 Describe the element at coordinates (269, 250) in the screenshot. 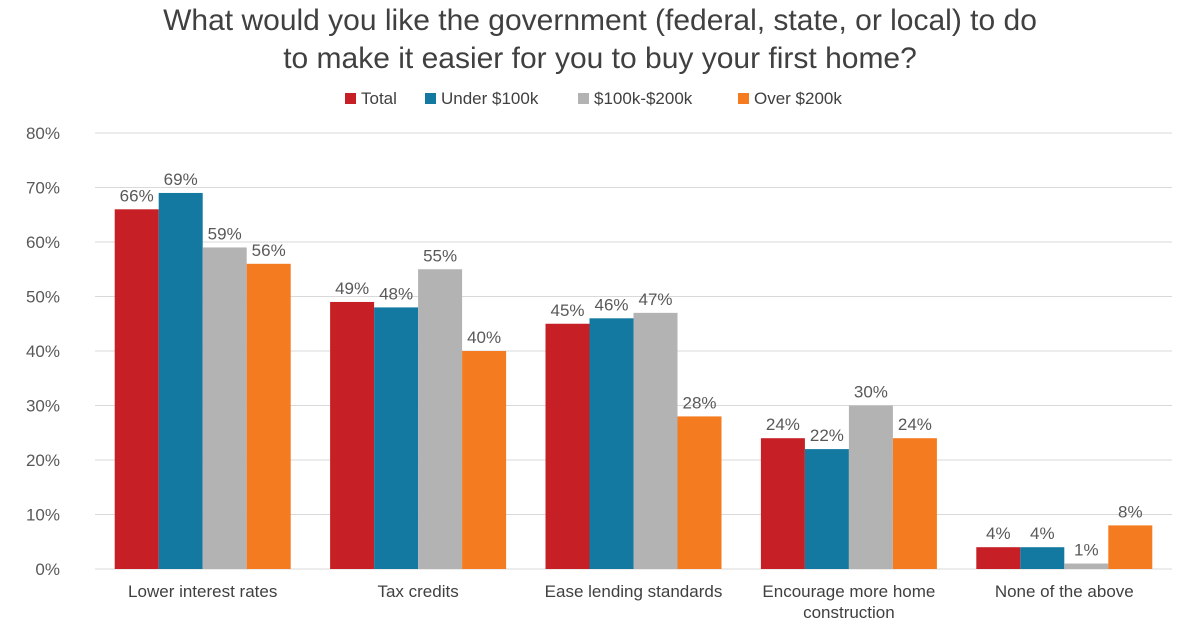

I see `data-label: 56%` at that location.